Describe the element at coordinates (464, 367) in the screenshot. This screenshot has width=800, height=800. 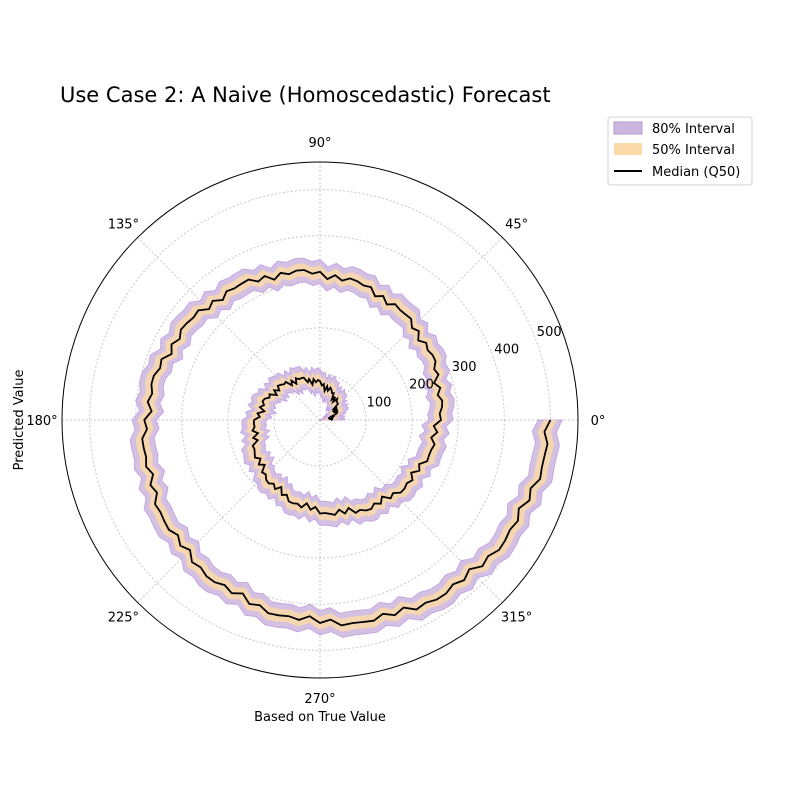
I see `radial-tick-300: 300` at that location.